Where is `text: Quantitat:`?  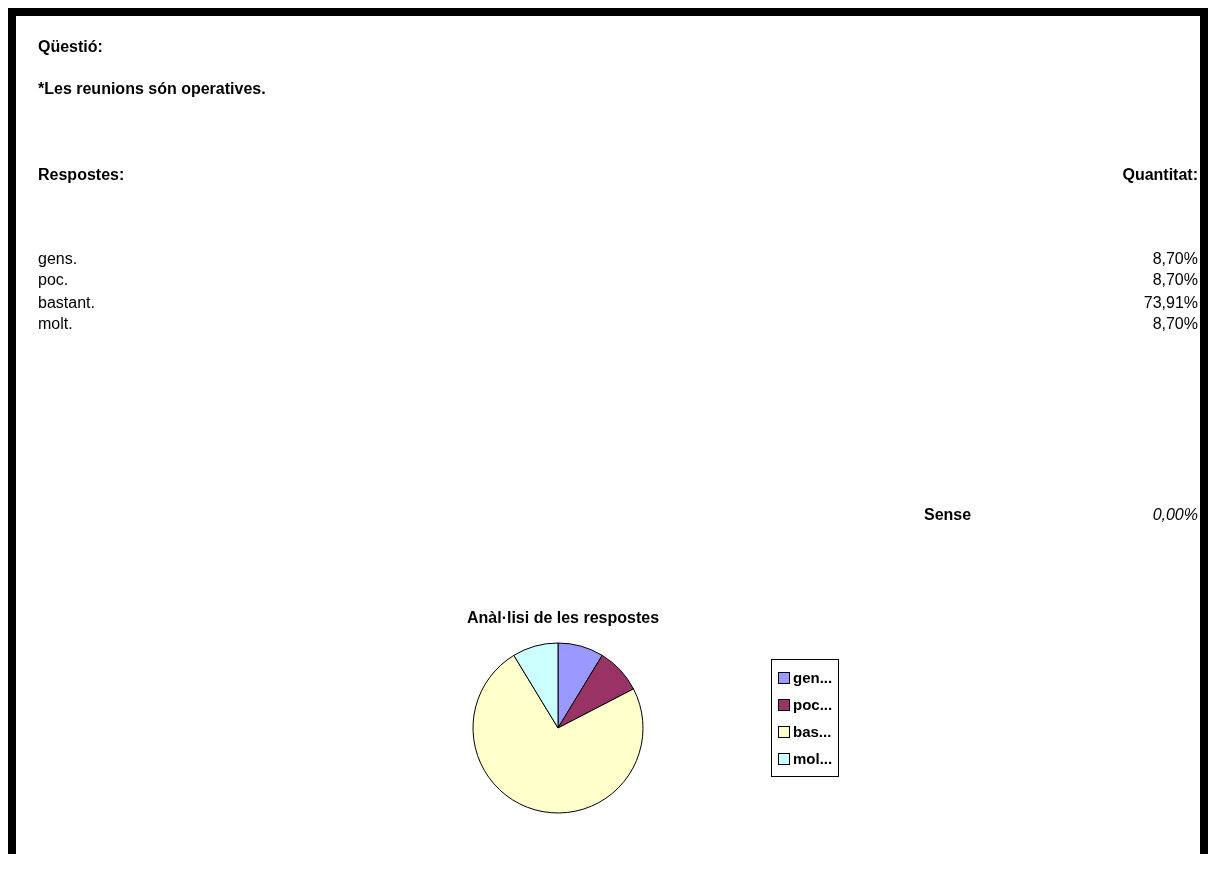
text: Quantitat: is located at coordinates (1159, 175).